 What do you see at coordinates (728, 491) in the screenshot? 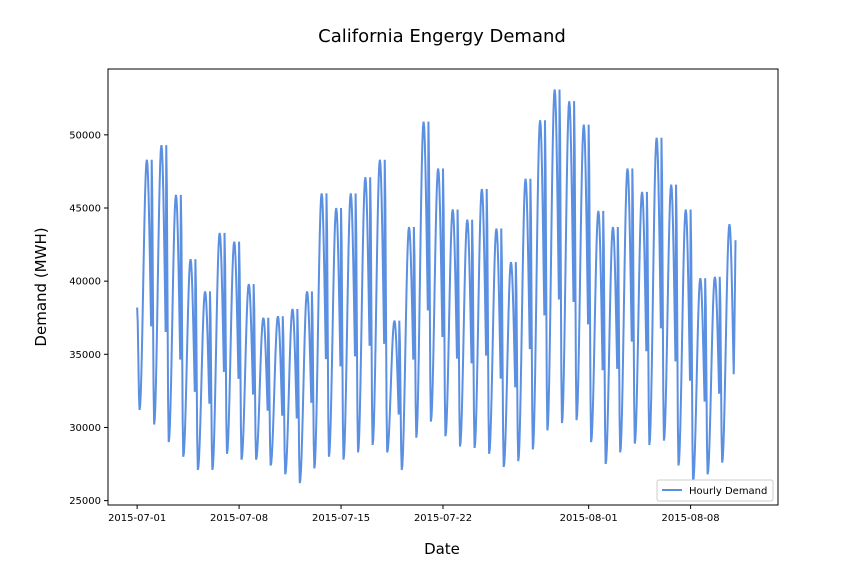
I see `legend-label: Hourly Demand` at bounding box center [728, 491].